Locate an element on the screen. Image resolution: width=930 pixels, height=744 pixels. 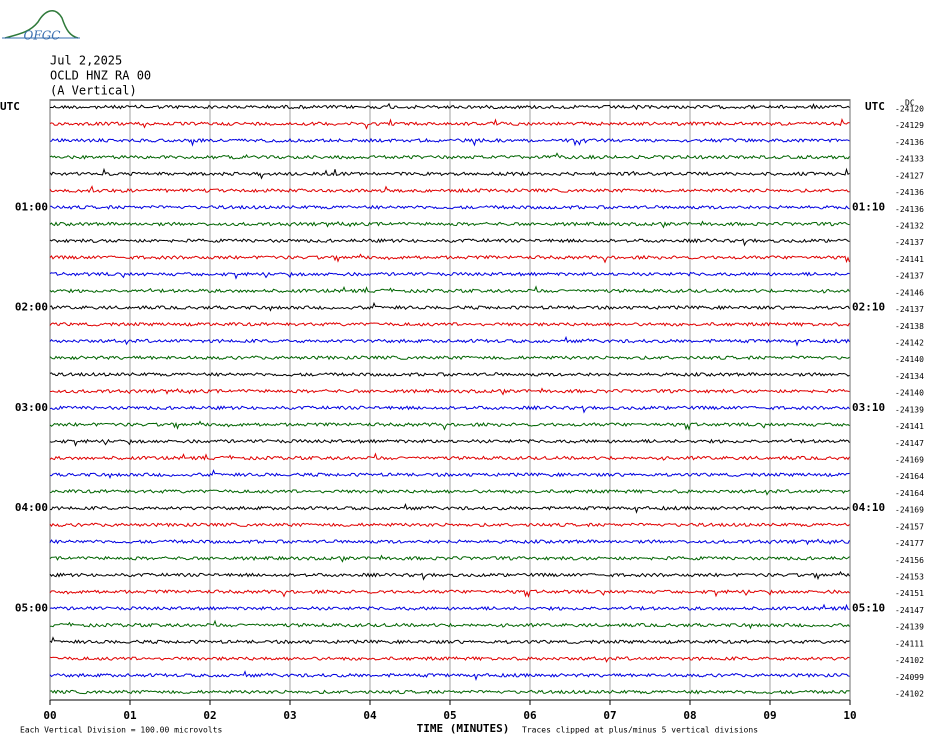
x-tick-label: 05 is located at coordinates (449, 715).